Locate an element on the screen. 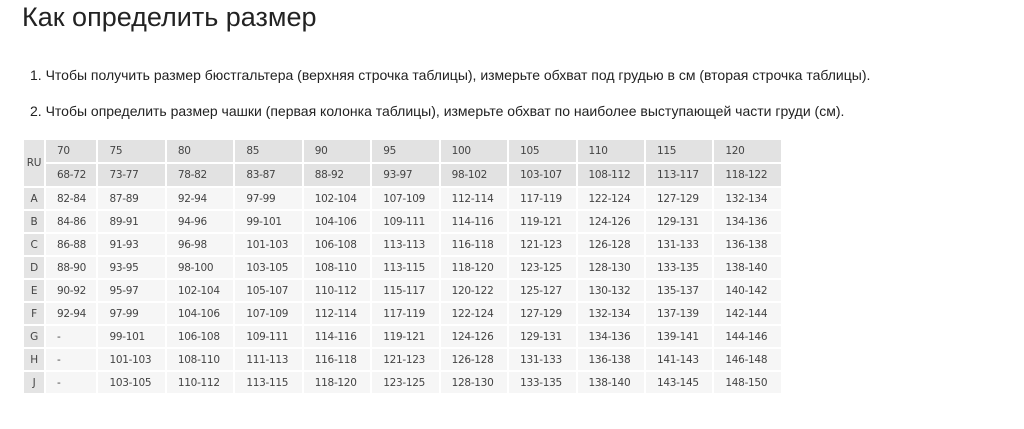  table-cell: 98-100 is located at coordinates (200, 267).